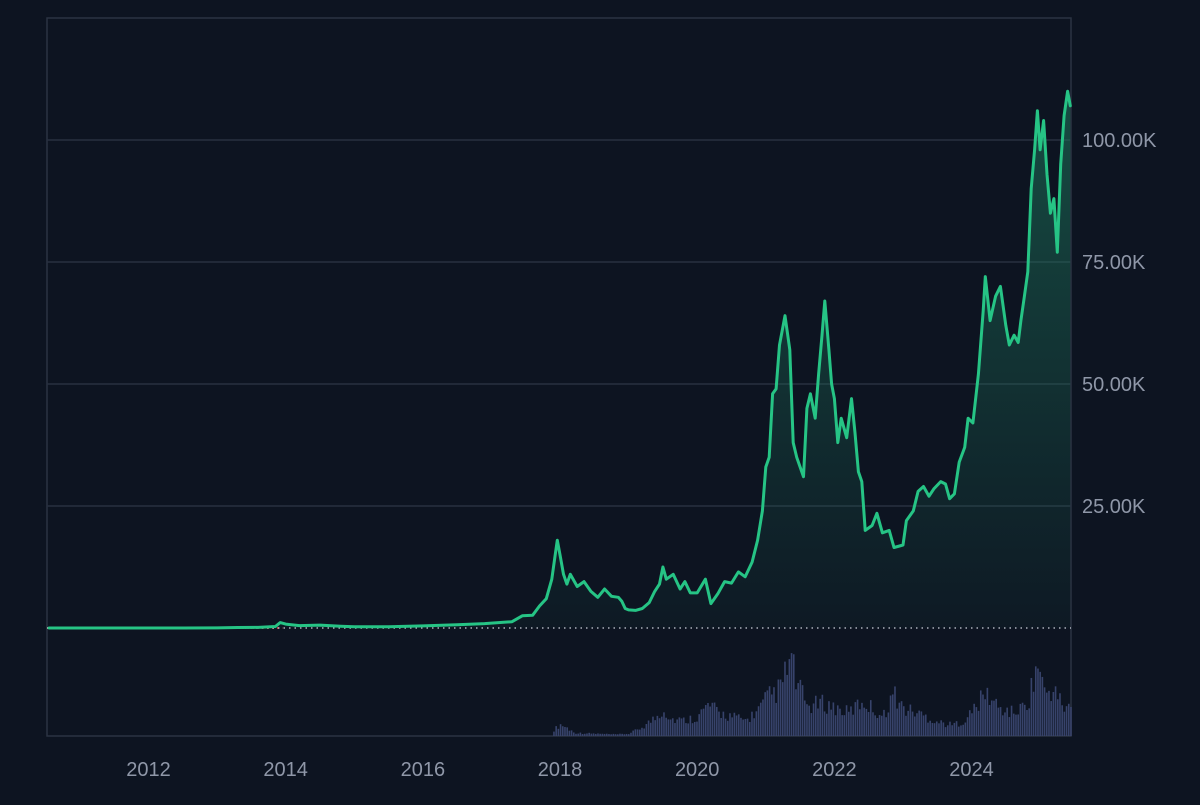  Describe the element at coordinates (560, 770) in the screenshot. I see `x-tick-label: 2018` at that location.